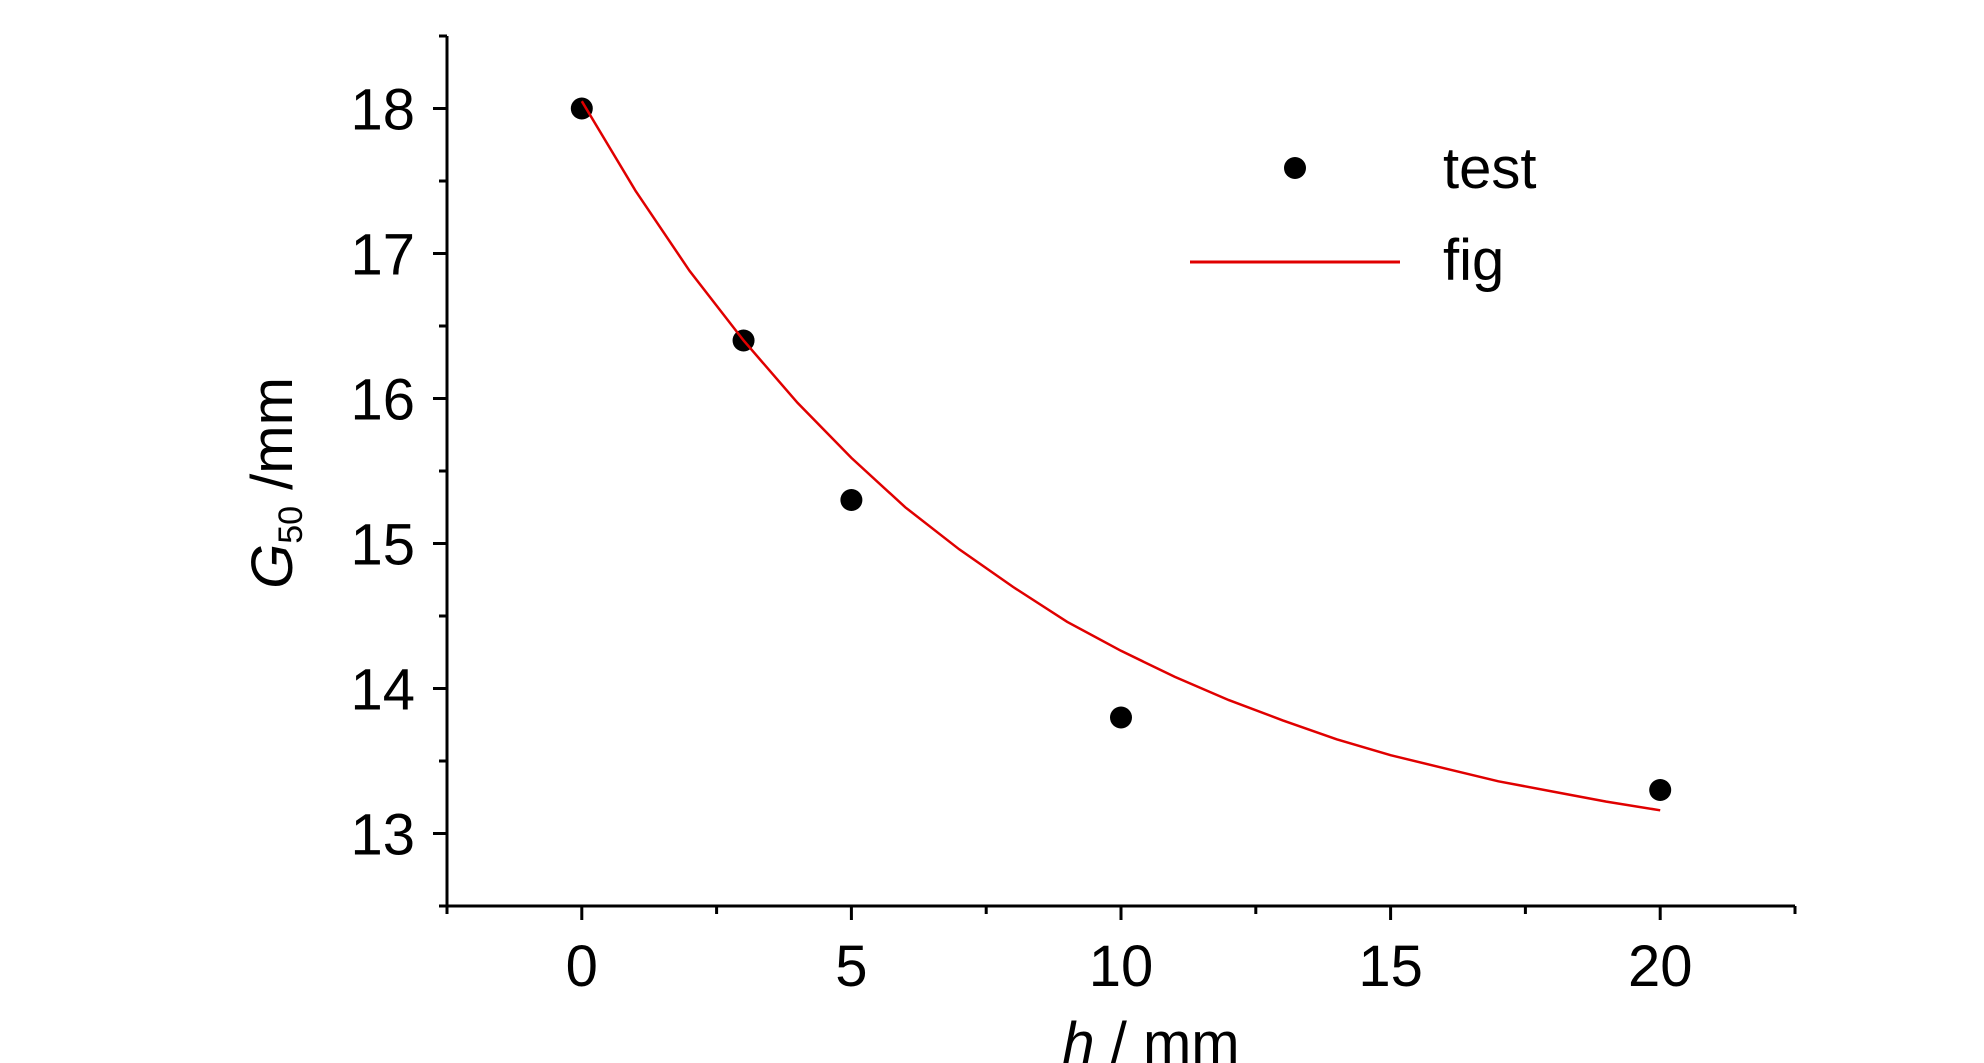 The image size is (1984, 1063). What do you see at coordinates (1078, 1037) in the screenshot?
I see `x-axis-title-var: h` at bounding box center [1078, 1037].